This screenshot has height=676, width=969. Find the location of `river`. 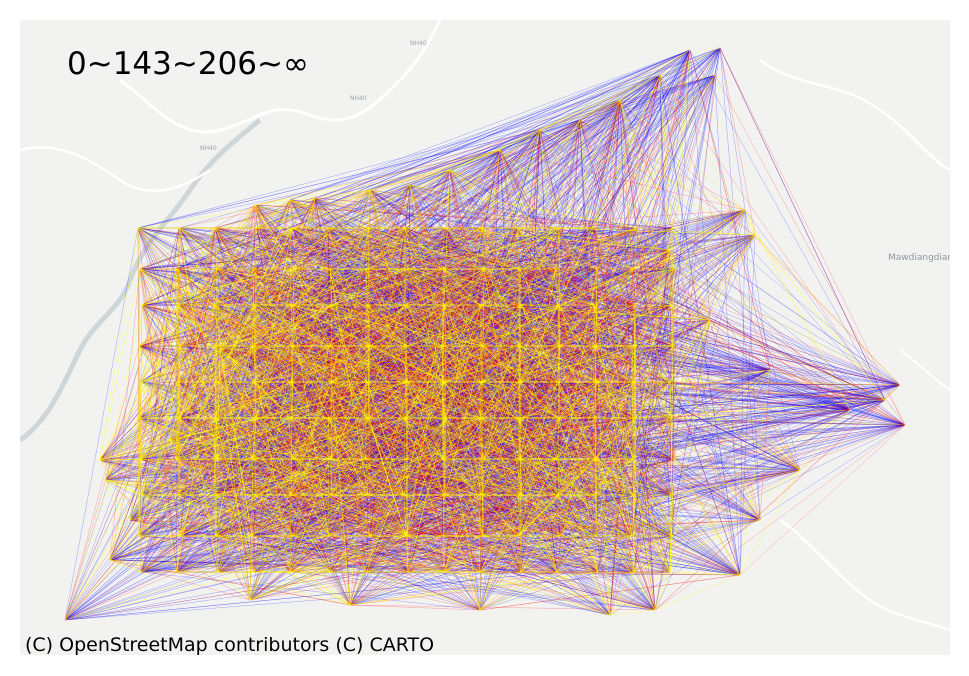

river is located at coordinates (141, 280).